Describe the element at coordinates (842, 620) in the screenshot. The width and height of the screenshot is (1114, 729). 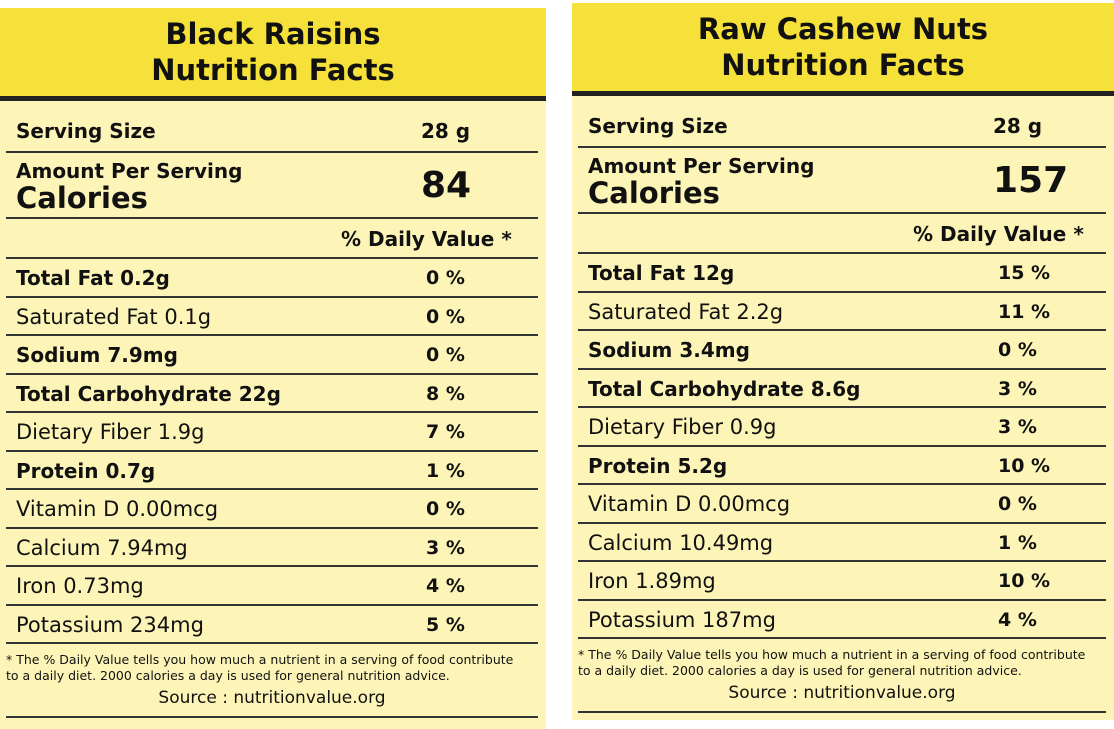
I see `nutrient-row: Potassium 187mg 4 %` at that location.